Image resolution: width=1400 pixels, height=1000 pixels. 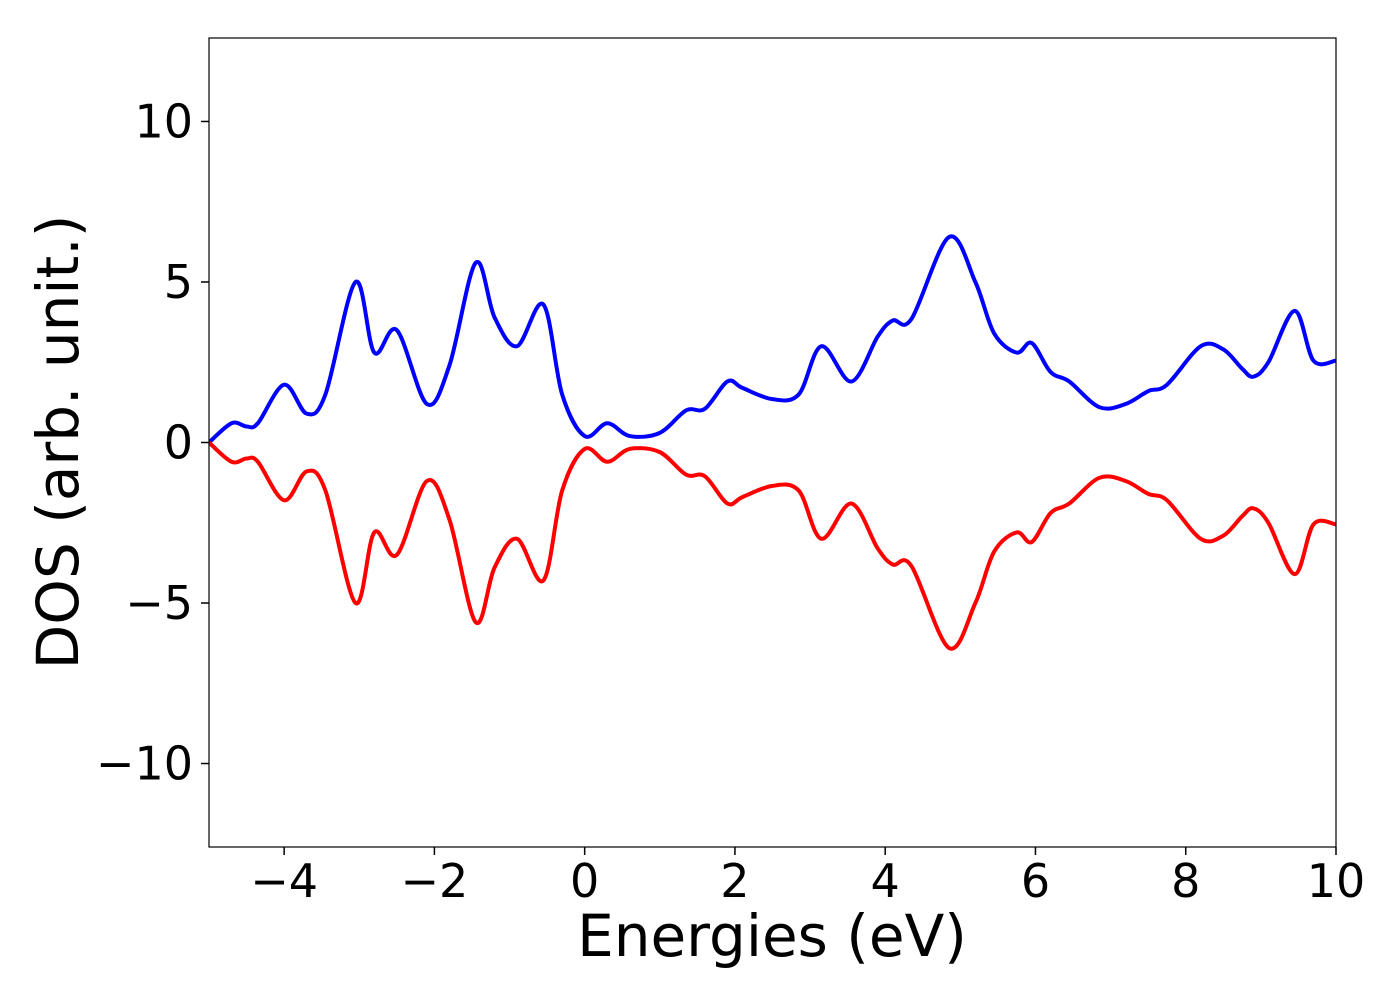 What do you see at coordinates (163, 121) in the screenshot?
I see `y-tick-label: 10` at bounding box center [163, 121].